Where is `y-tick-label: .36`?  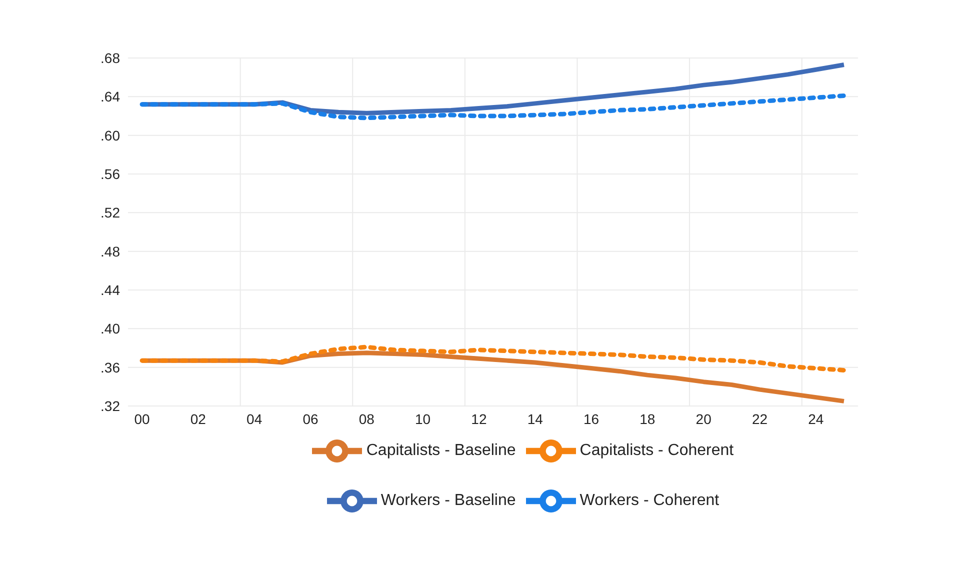
y-tick-label: .36 is located at coordinates (110, 367).